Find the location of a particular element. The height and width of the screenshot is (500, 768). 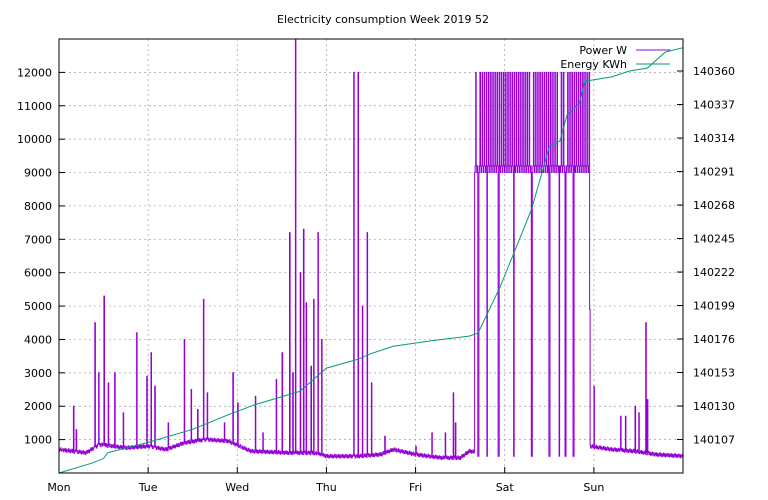

y-left-tick-label: 7000 is located at coordinates (38, 239).